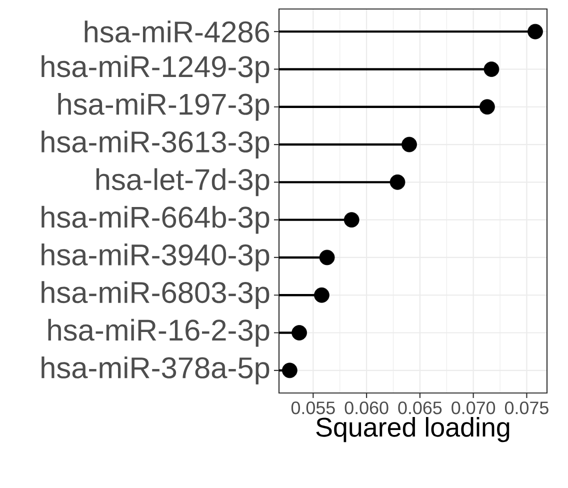 The height and width of the screenshot is (488, 568). I want to click on y-tick-label: hsa-miR-1249-3p, so click(156, 69).